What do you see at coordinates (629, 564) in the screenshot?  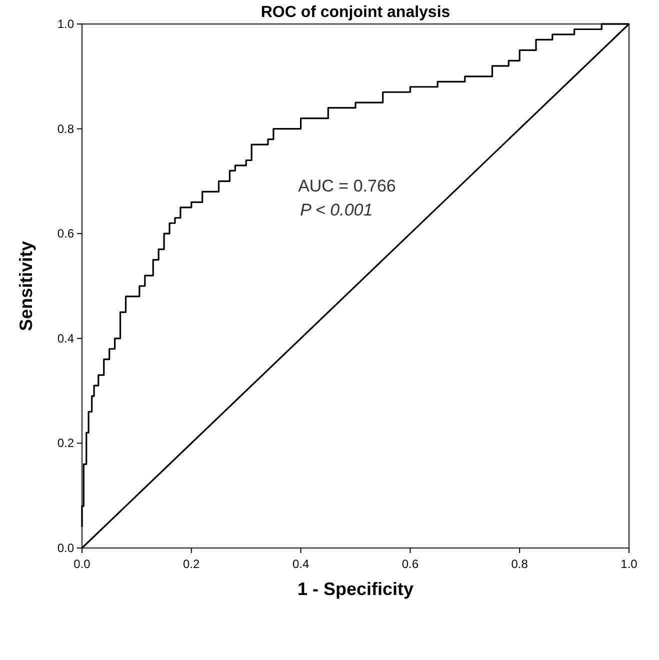 I see `x-tick-label: 1.0` at bounding box center [629, 564].